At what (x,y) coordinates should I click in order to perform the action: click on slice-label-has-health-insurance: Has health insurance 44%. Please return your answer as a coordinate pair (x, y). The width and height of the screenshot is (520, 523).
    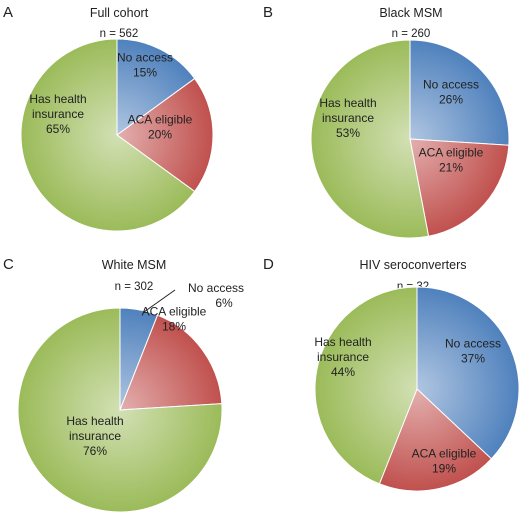
    Looking at the image, I should click on (342, 357).